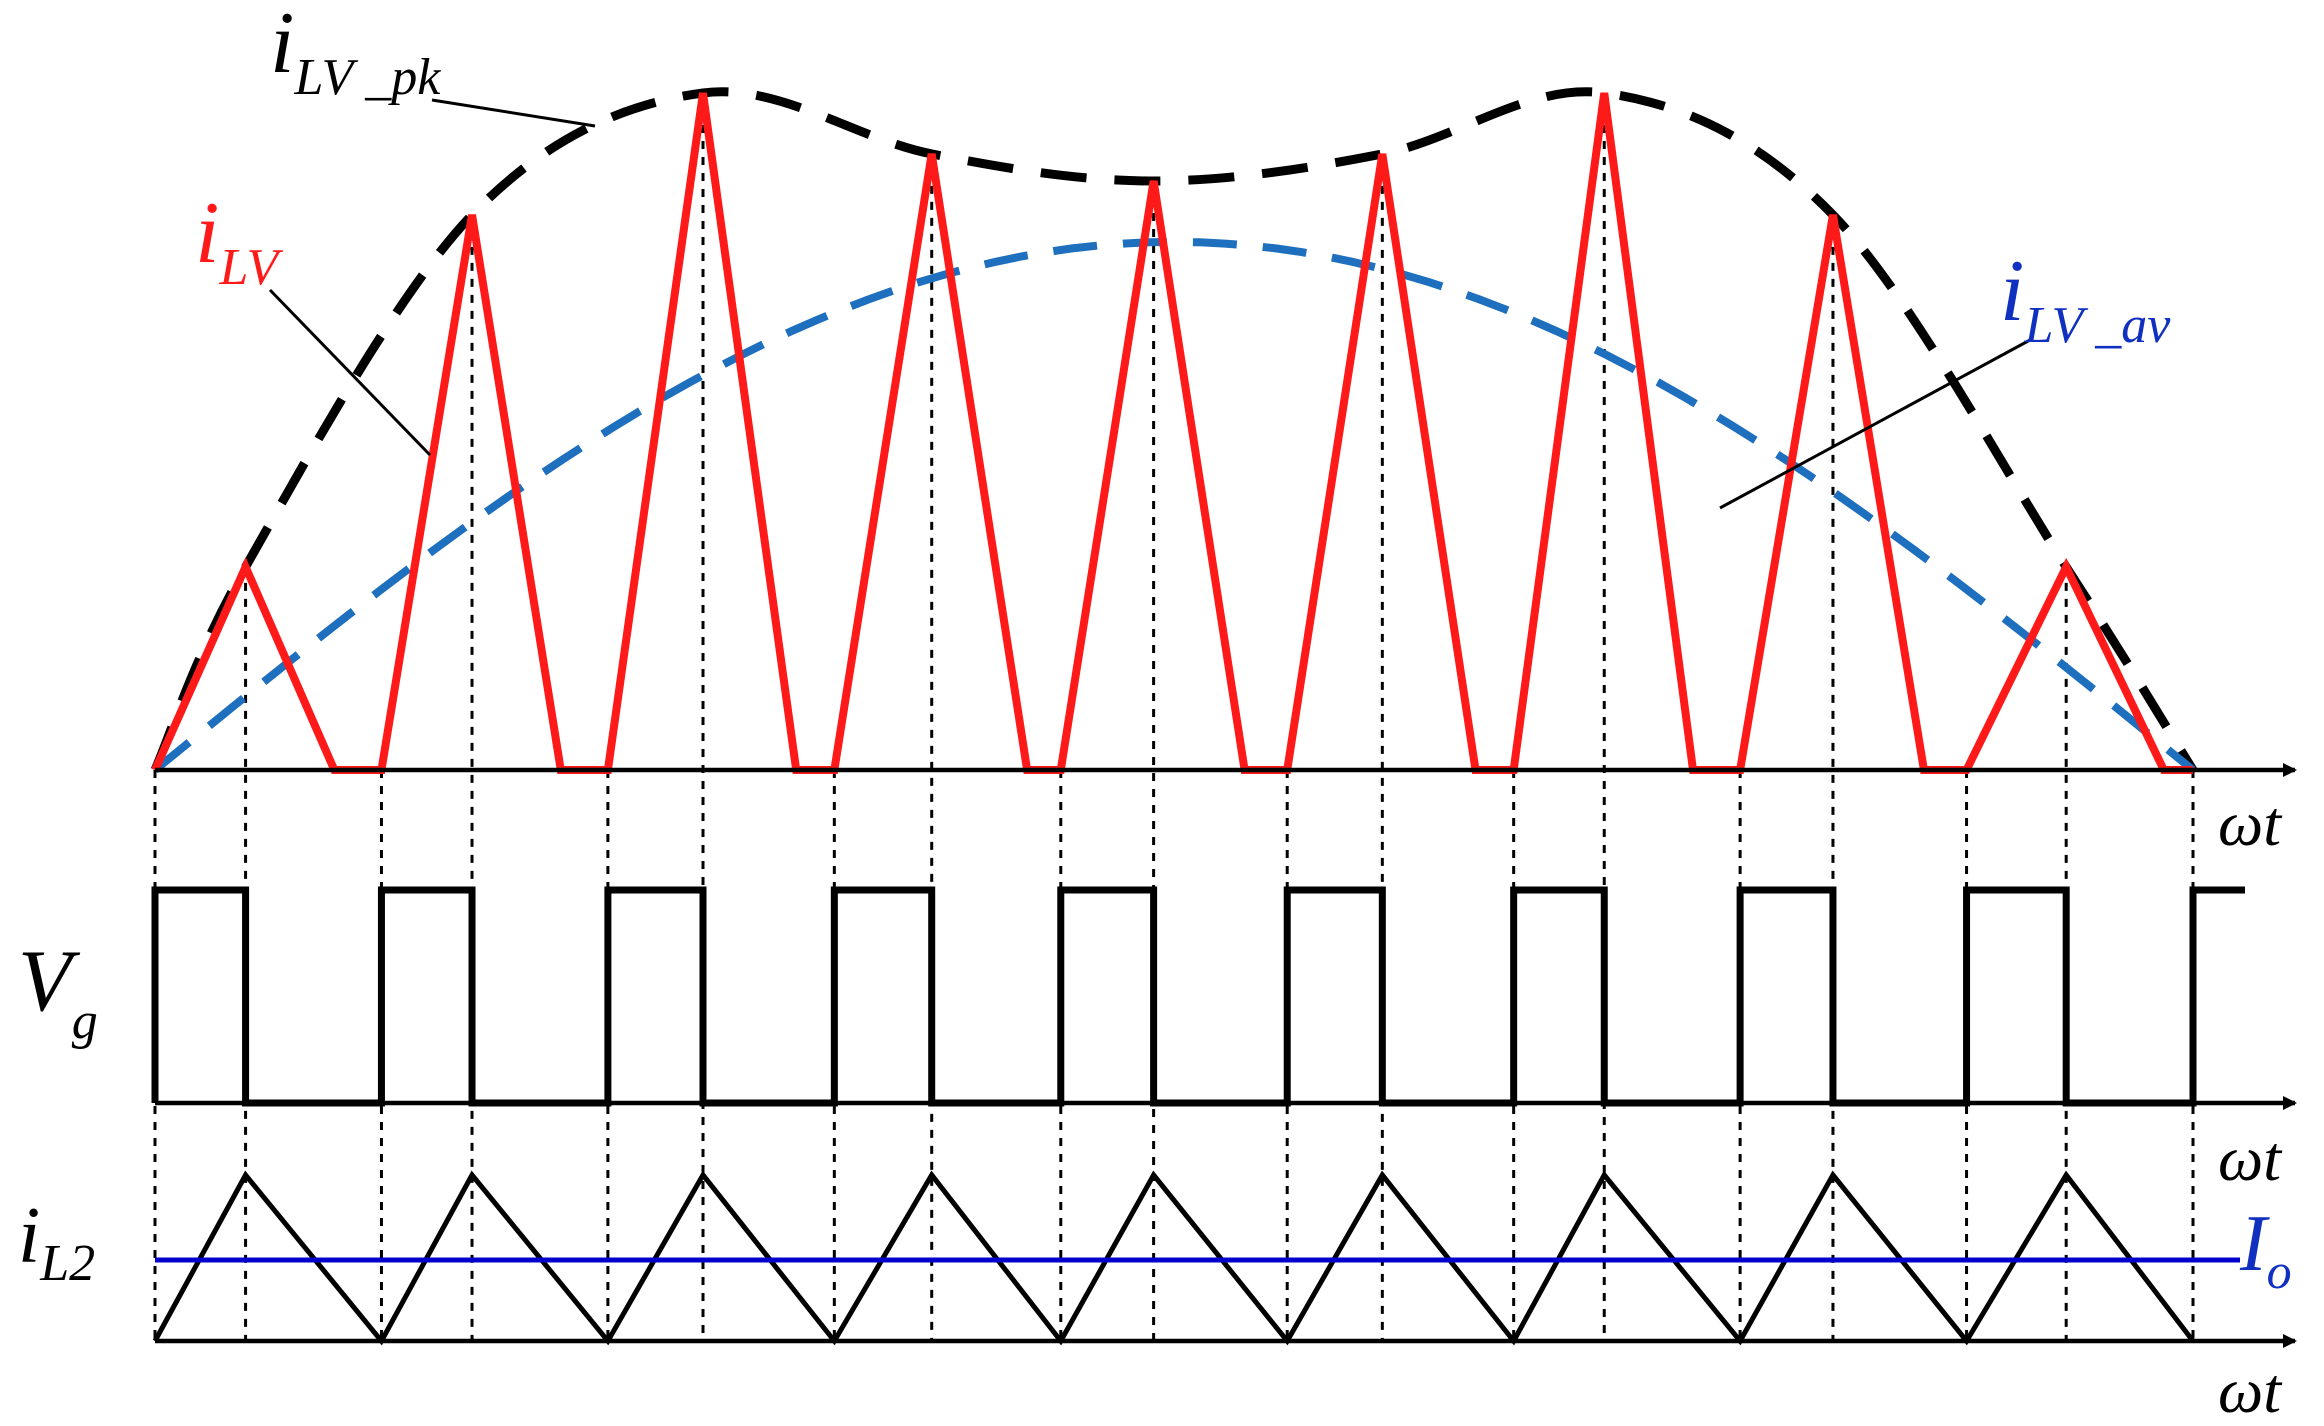 This screenshot has height=1426, width=2324. I want to click on leader-line-i-lv-pk, so click(513, 113).